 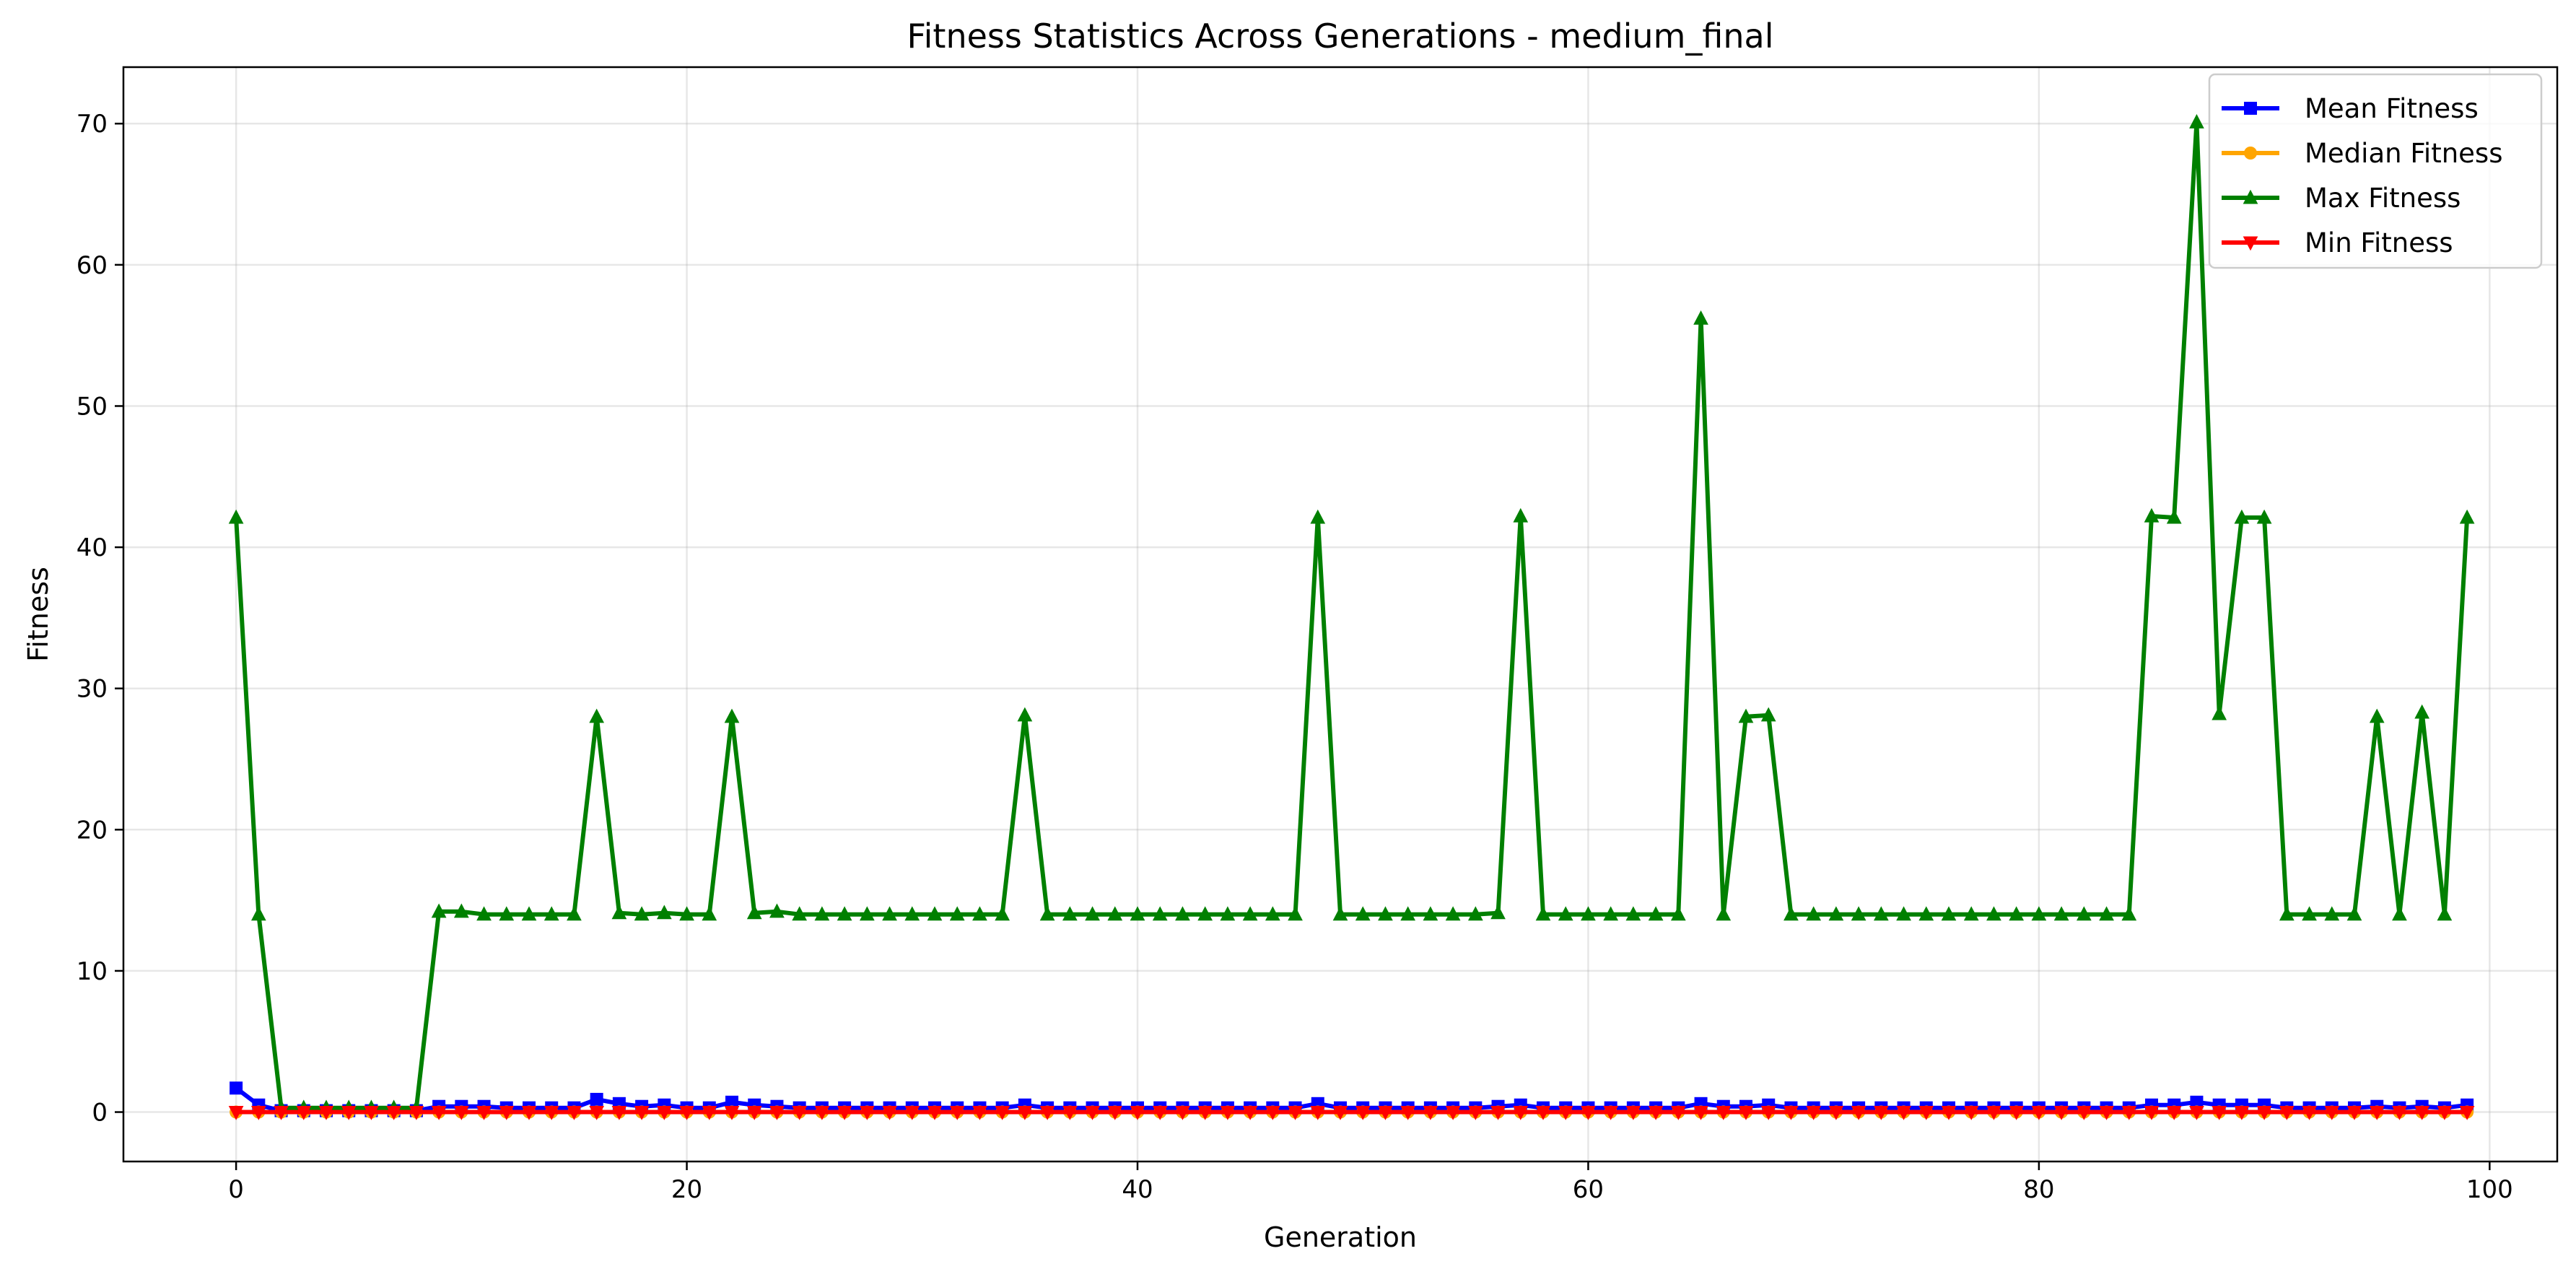 I want to click on legend-marker-mean-fitness, so click(x=2250, y=108).